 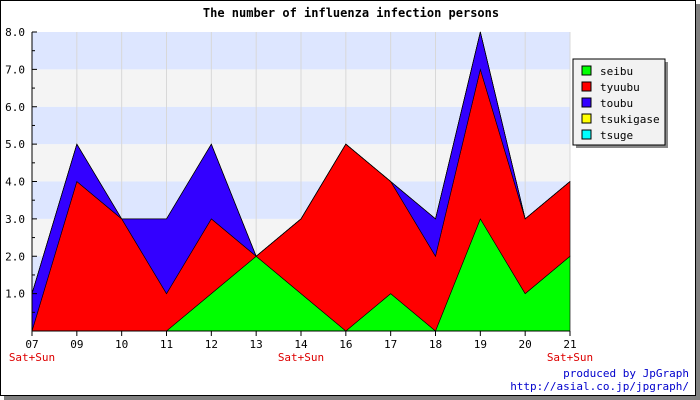 What do you see at coordinates (616, 71) in the screenshot?
I see `legend-label-seibu: seibu` at bounding box center [616, 71].